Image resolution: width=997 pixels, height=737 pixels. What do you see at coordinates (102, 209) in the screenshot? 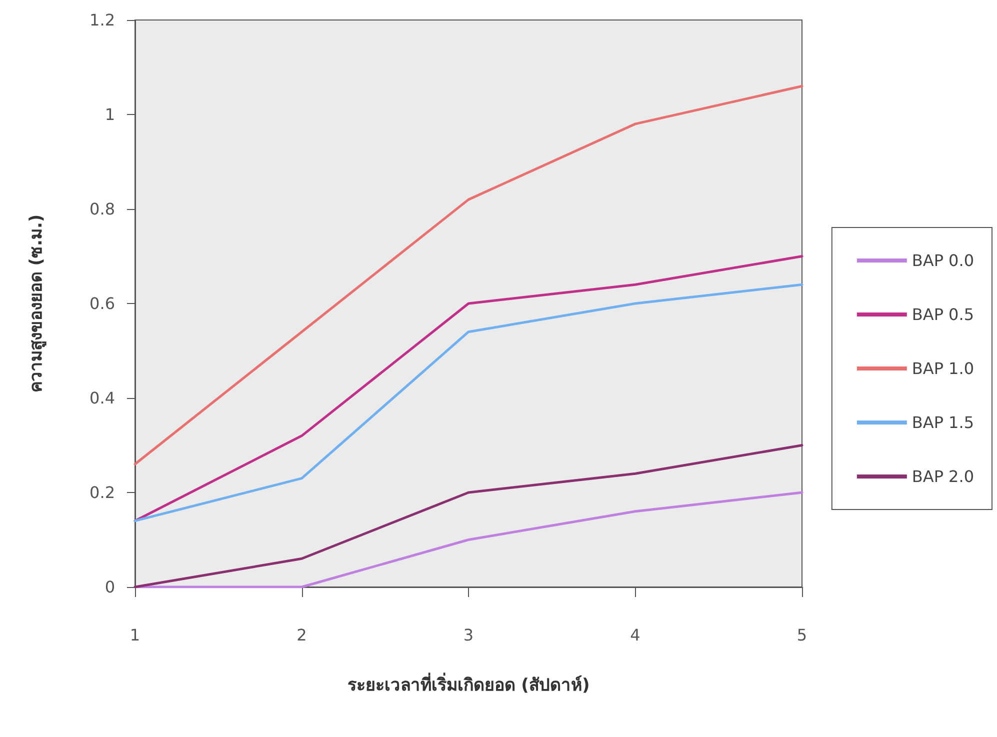
I see `y-tick-label: 0.8` at bounding box center [102, 209].